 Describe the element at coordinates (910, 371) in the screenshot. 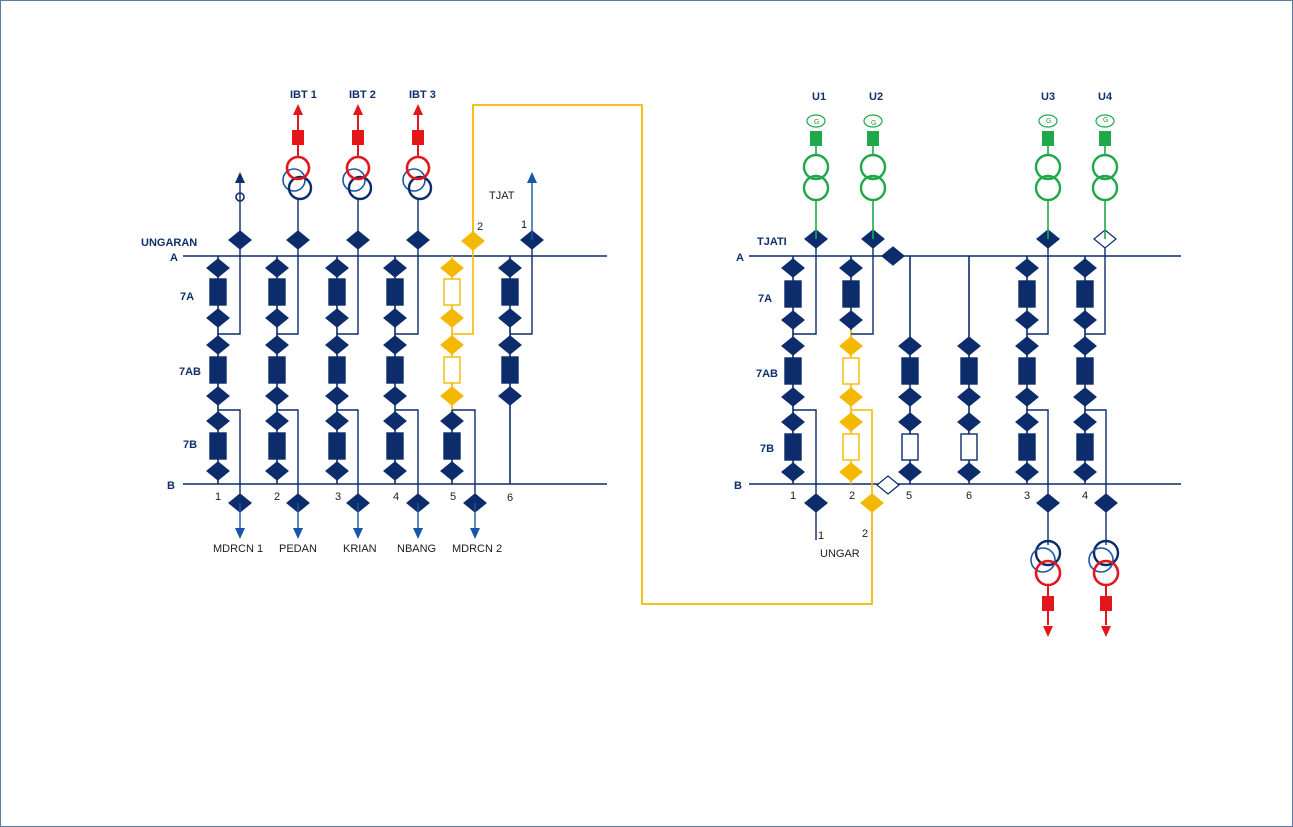

I see `right-bay3-breaker-7ab` at that location.